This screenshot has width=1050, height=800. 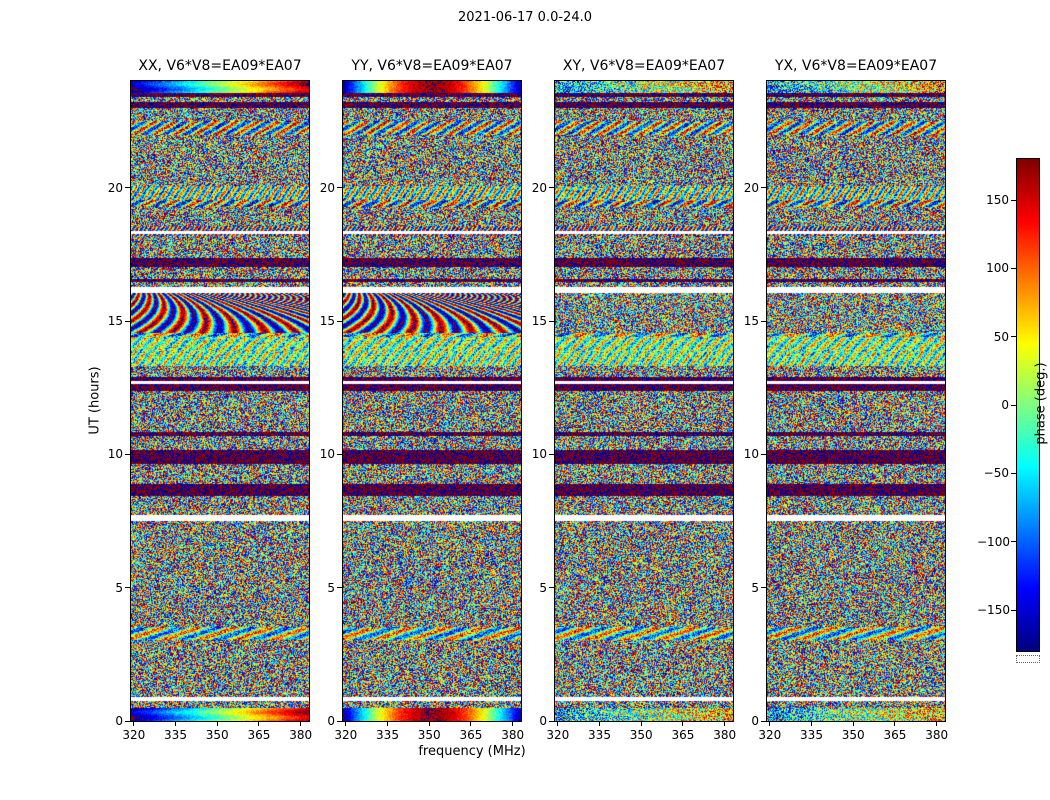 What do you see at coordinates (996, 473) in the screenshot?
I see `colorbar-tick-label: −50` at bounding box center [996, 473].